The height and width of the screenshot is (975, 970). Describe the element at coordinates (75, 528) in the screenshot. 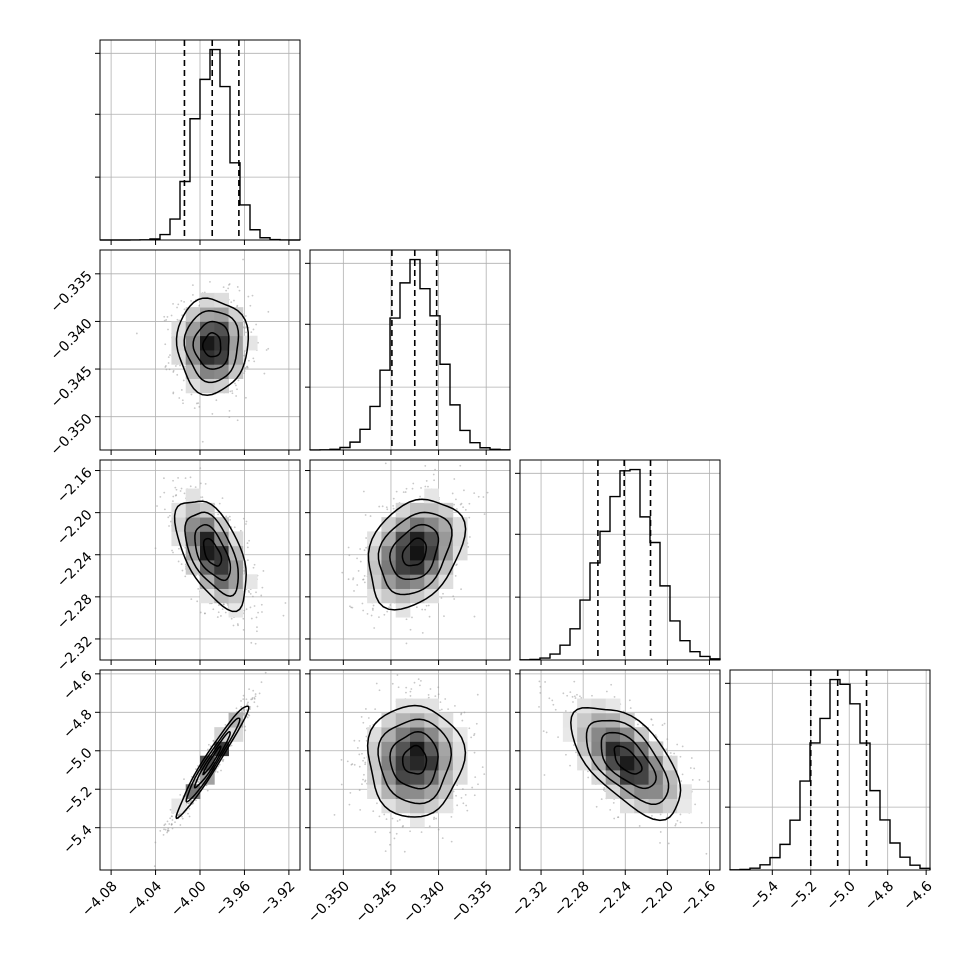

I see `y-tick-label-p2-3: −2.20` at that location.